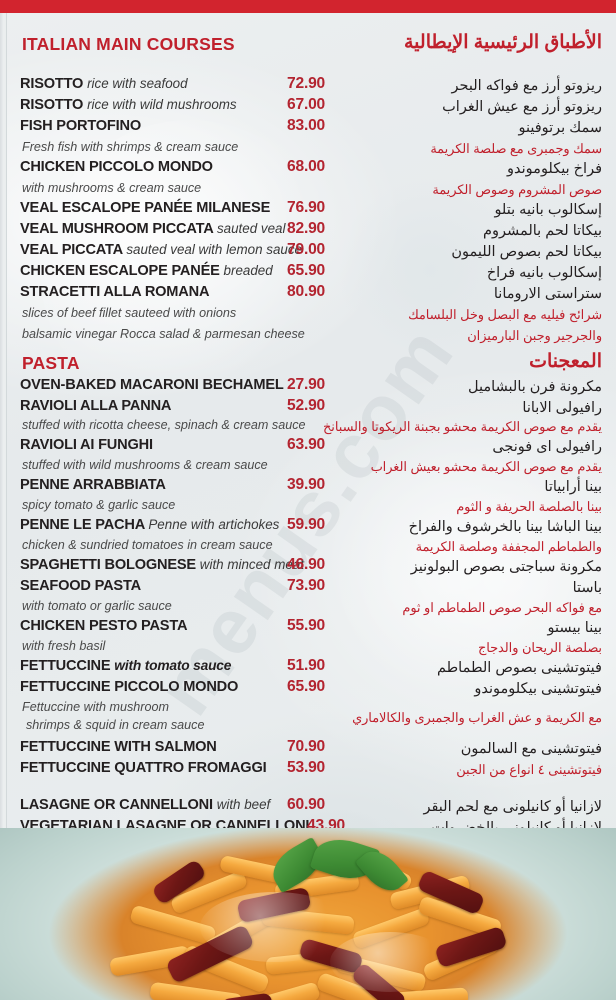  What do you see at coordinates (181, 230) in the screenshot?
I see `menu-item-row: VEAL MUSHROOM PICCATA sauted veal 82.90` at bounding box center [181, 230].